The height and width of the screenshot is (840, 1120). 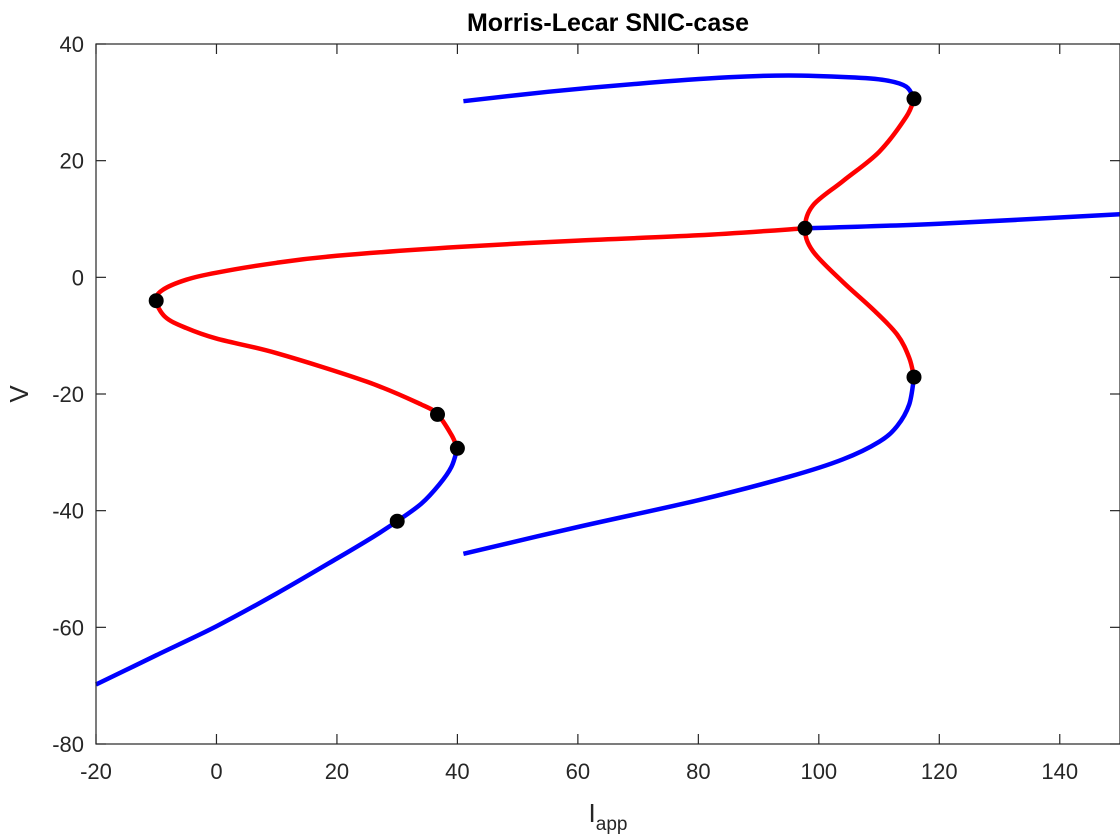 What do you see at coordinates (72, 44) in the screenshot?
I see `y-tick-label: 40` at bounding box center [72, 44].